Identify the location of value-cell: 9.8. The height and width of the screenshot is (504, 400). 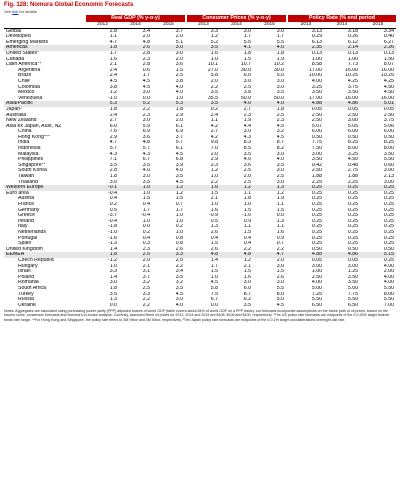
(214, 143).